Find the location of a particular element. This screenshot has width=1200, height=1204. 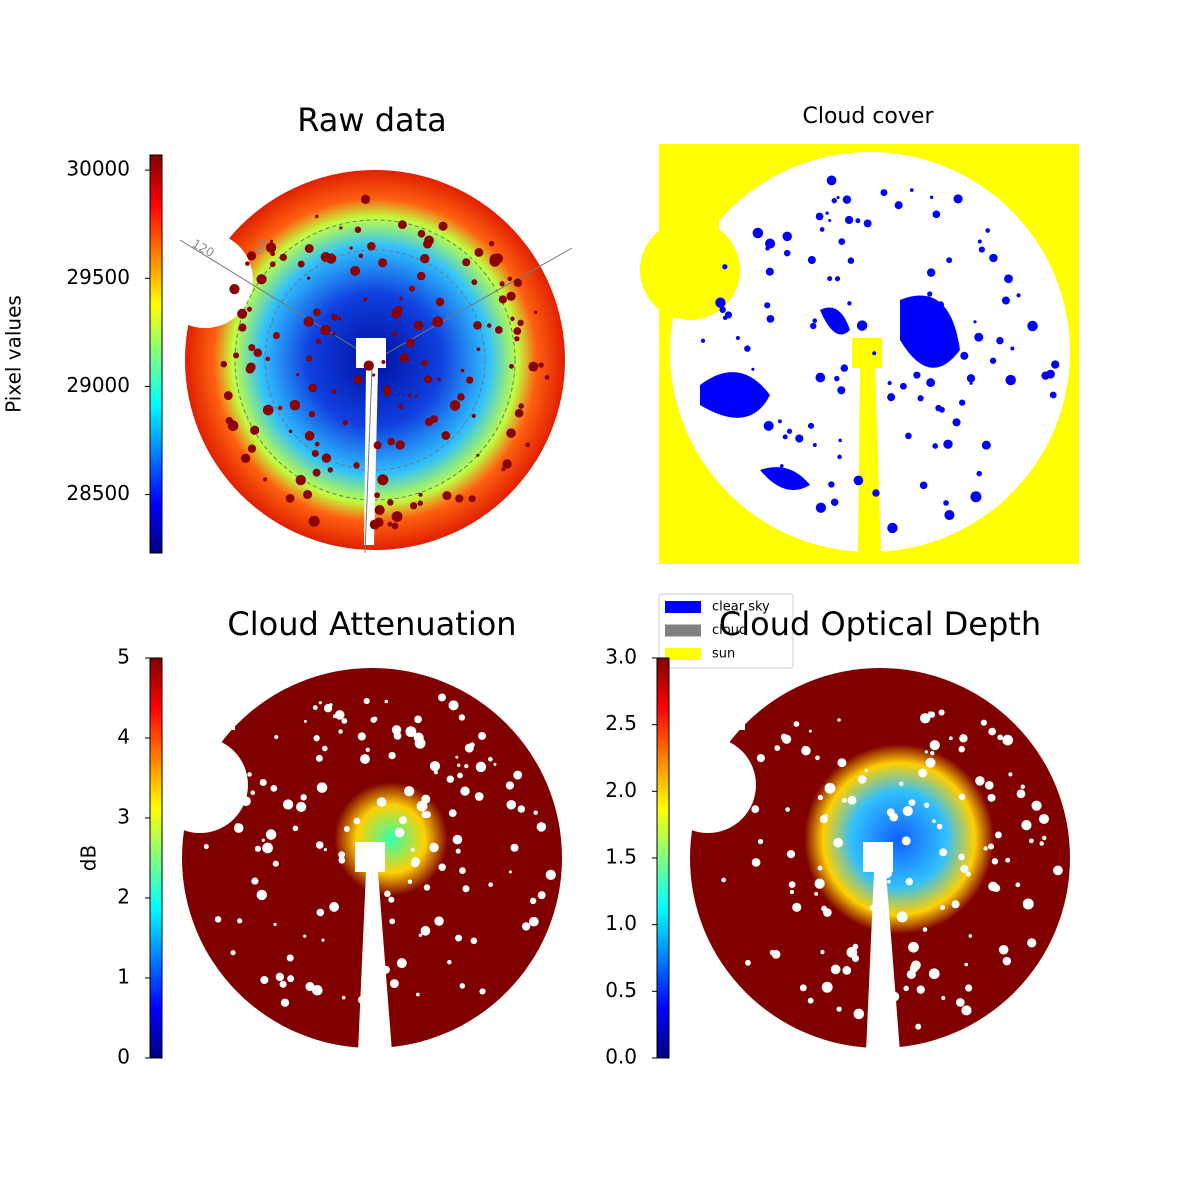

colorbar-tick-label: 0 is located at coordinates (123, 1057).